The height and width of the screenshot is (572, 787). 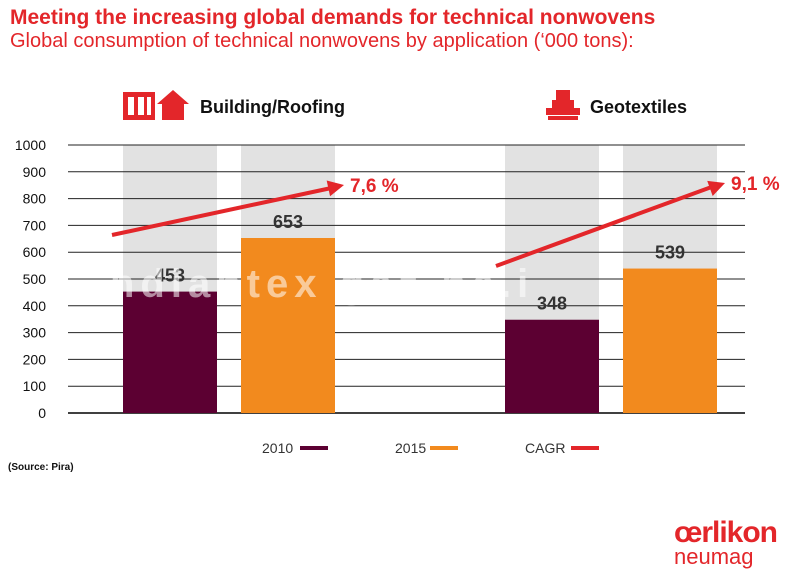 I want to click on cagr-label: 9,1 %, so click(x=755, y=184).